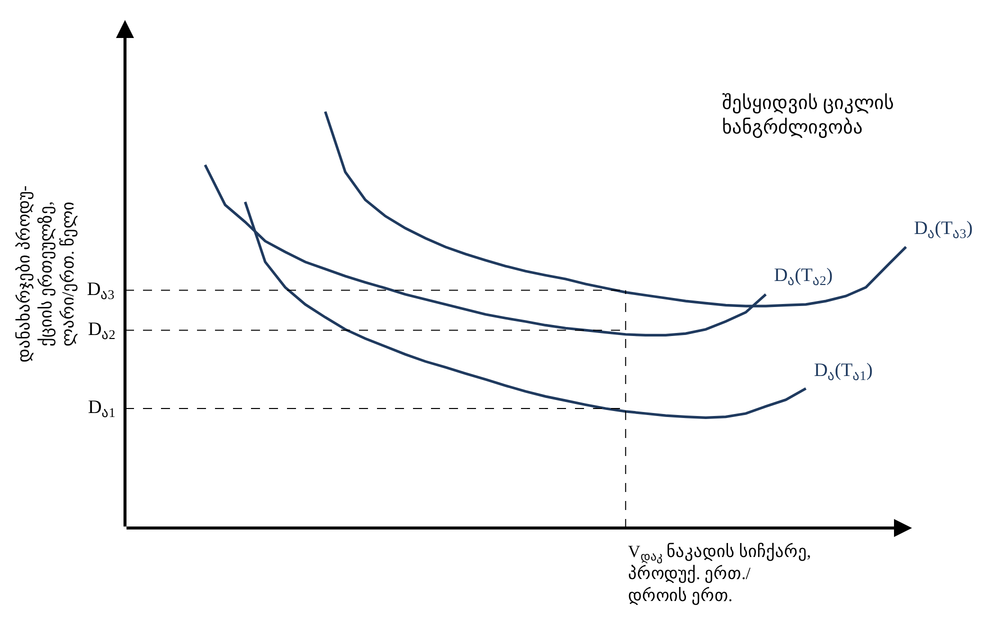 Image resolution: width=997 pixels, height=628 pixels. What do you see at coordinates (720, 574) in the screenshot?
I see `x-axis-title: V$_{დაკ}$ ნაკადის სიჩქარე, პროდუქ. ერთ./ დროის ერთ.` at bounding box center [720, 574].